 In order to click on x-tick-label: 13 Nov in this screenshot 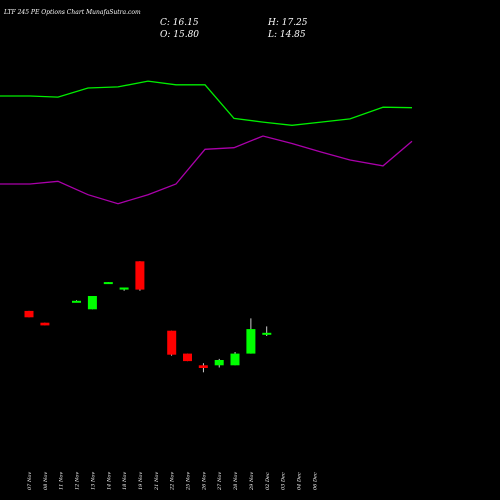, I will do `click(93, 481)`.